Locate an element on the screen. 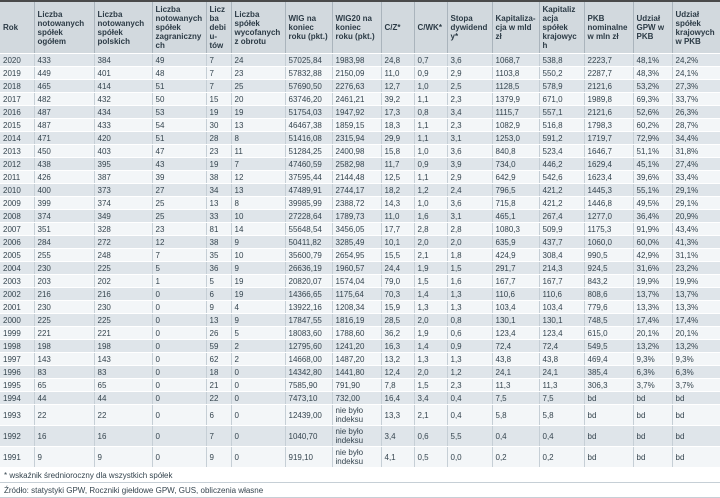 The height and width of the screenshot is (498, 720). data-cell: 10,1 is located at coordinates (398, 242).